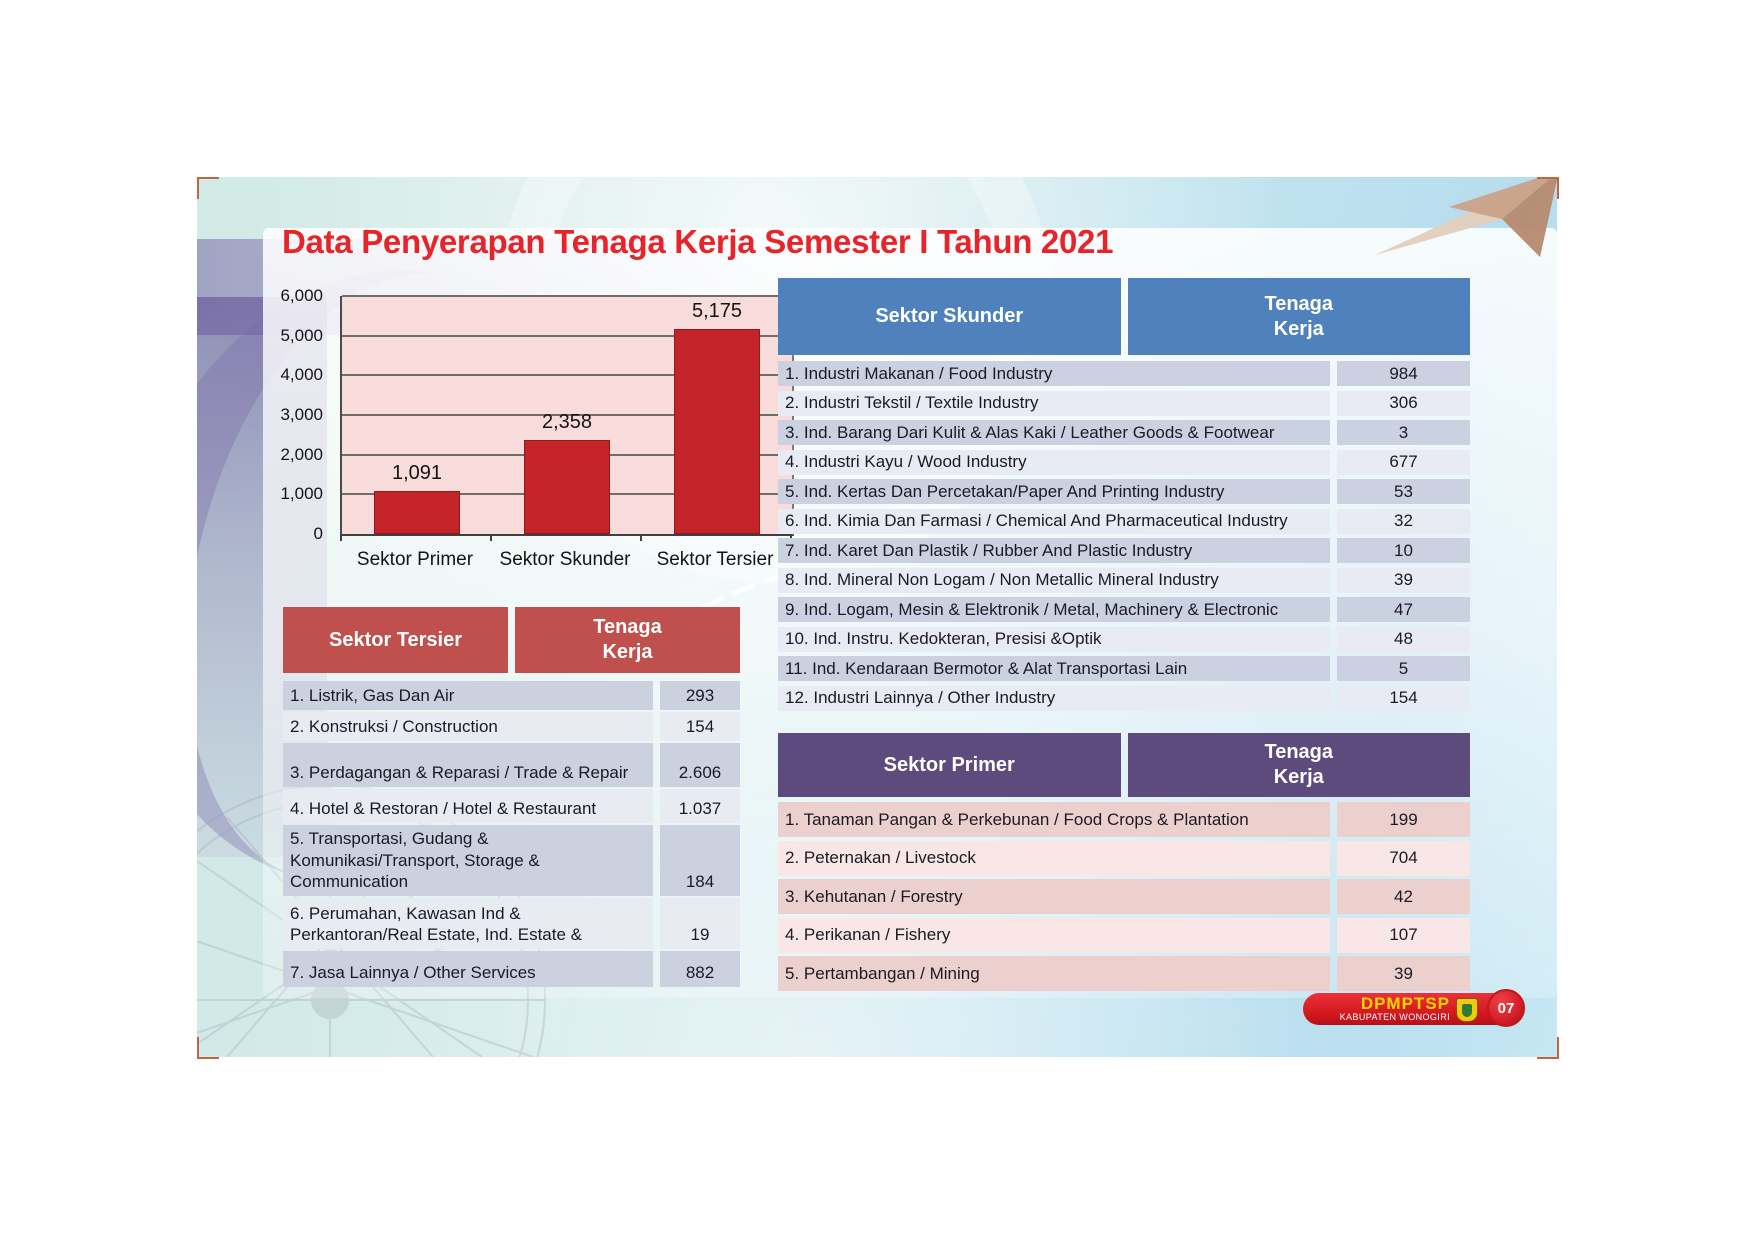 The image size is (1754, 1241). Describe the element at coordinates (1124, 765) in the screenshot. I see `table-header: Sektor Primer Tenaga Kerja` at that location.